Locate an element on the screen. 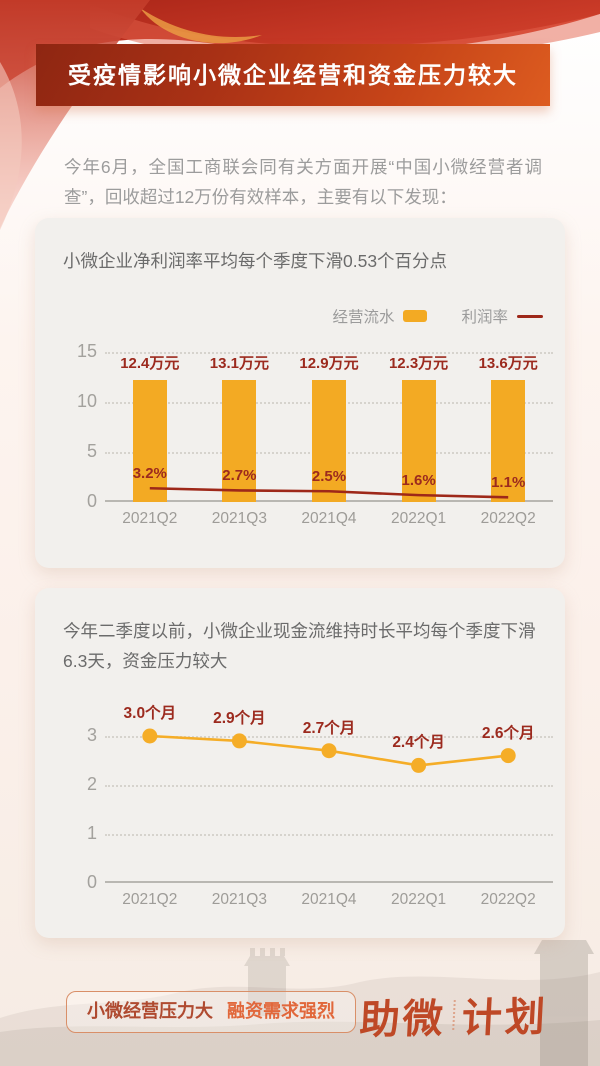 This screenshot has height=1066, width=600. chart2-cashflow-line is located at coordinates (329, 750).